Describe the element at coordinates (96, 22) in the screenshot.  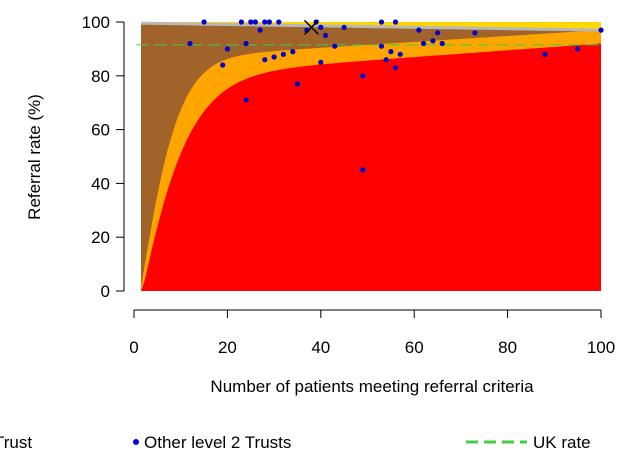
I see `y-tick-label: 100` at that location.